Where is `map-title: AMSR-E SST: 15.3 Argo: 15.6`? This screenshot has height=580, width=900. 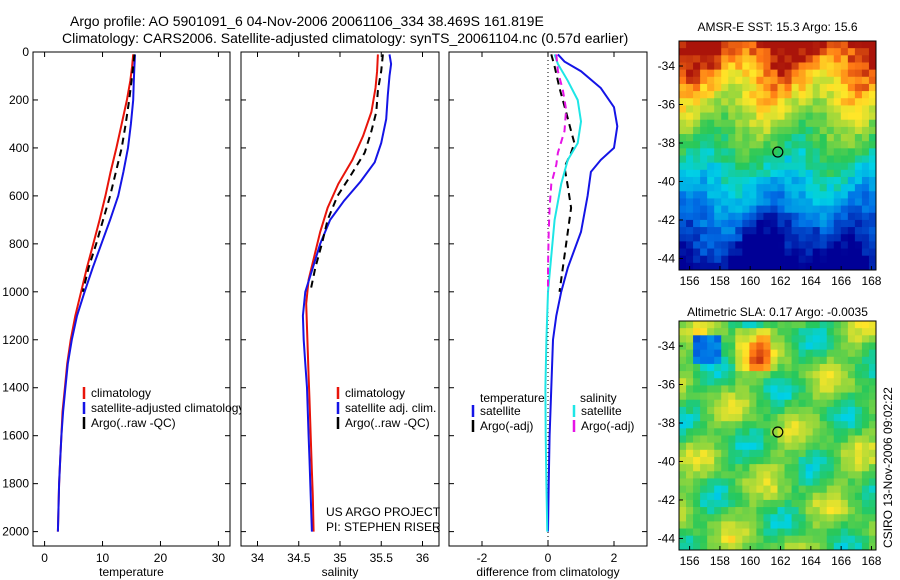
map-title: AMSR-E SST: 15.3 Argo: 15.6 is located at coordinates (777, 27).